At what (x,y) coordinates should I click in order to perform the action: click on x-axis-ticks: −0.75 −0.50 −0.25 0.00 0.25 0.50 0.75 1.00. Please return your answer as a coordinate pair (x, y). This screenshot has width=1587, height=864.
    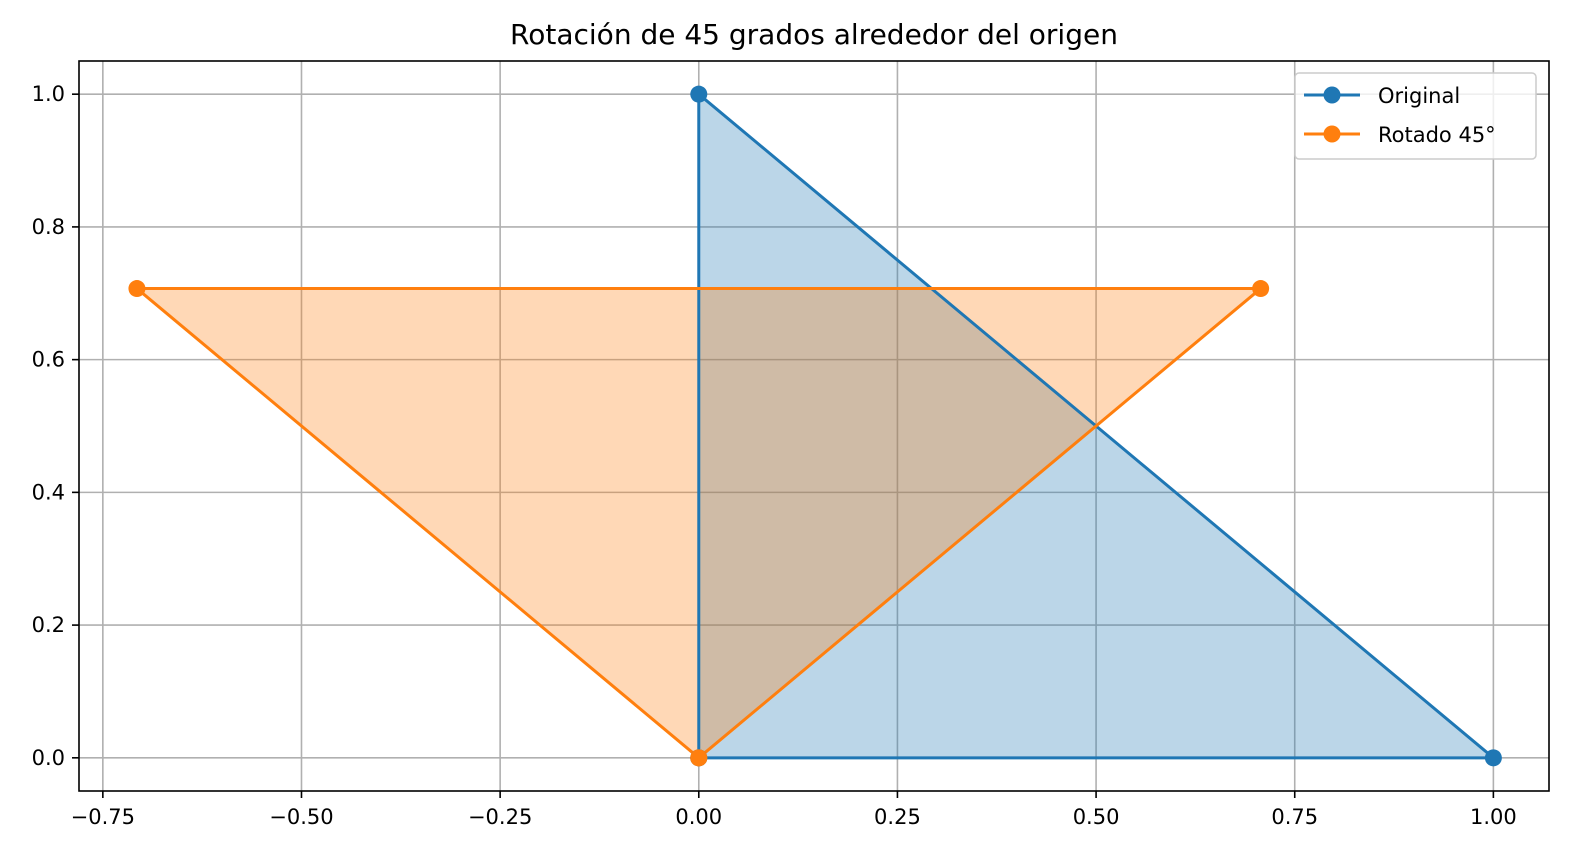
    Looking at the image, I should click on (794, 810).